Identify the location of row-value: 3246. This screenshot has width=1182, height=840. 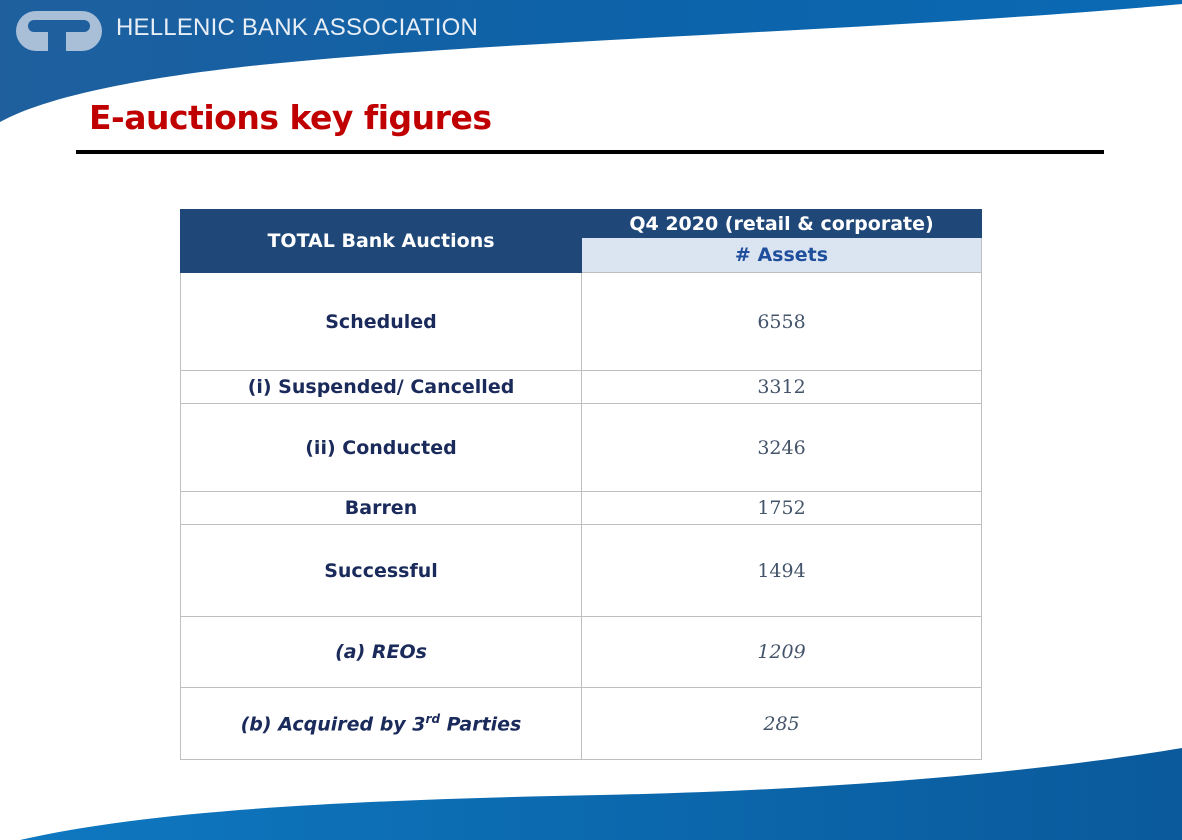
(781, 447).